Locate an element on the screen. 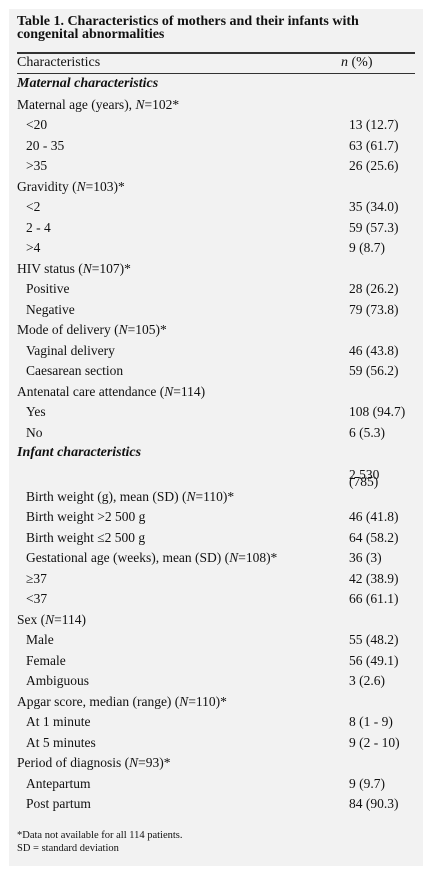 This screenshot has height=873, width=434. row-label: Mode of delivery (N=105)* is located at coordinates (92, 329).